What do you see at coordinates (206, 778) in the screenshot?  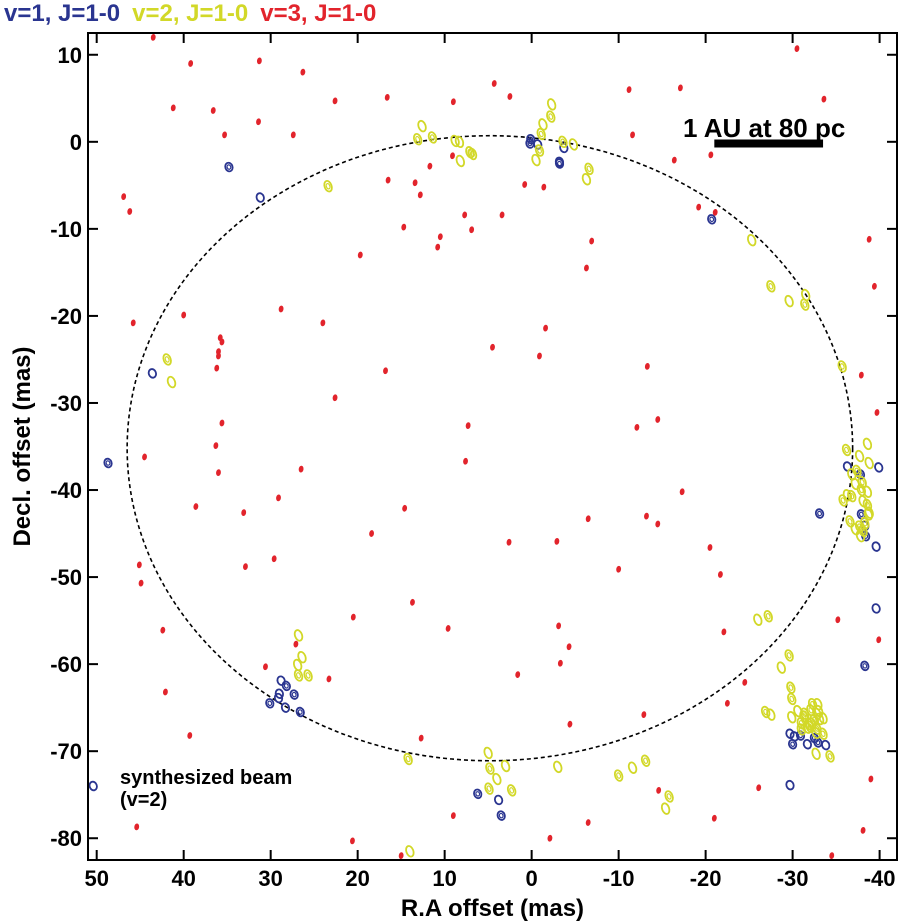 I see `beam-note-line1: synthesized beam` at bounding box center [206, 778].